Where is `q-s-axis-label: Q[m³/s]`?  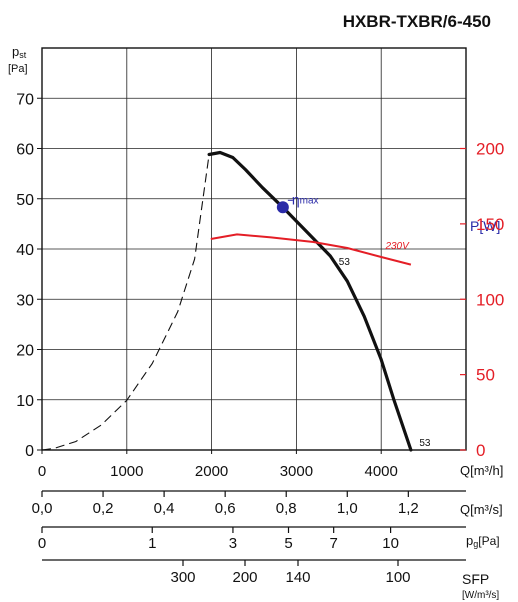 q-s-axis-label: Q[m³/s] is located at coordinates (481, 509).